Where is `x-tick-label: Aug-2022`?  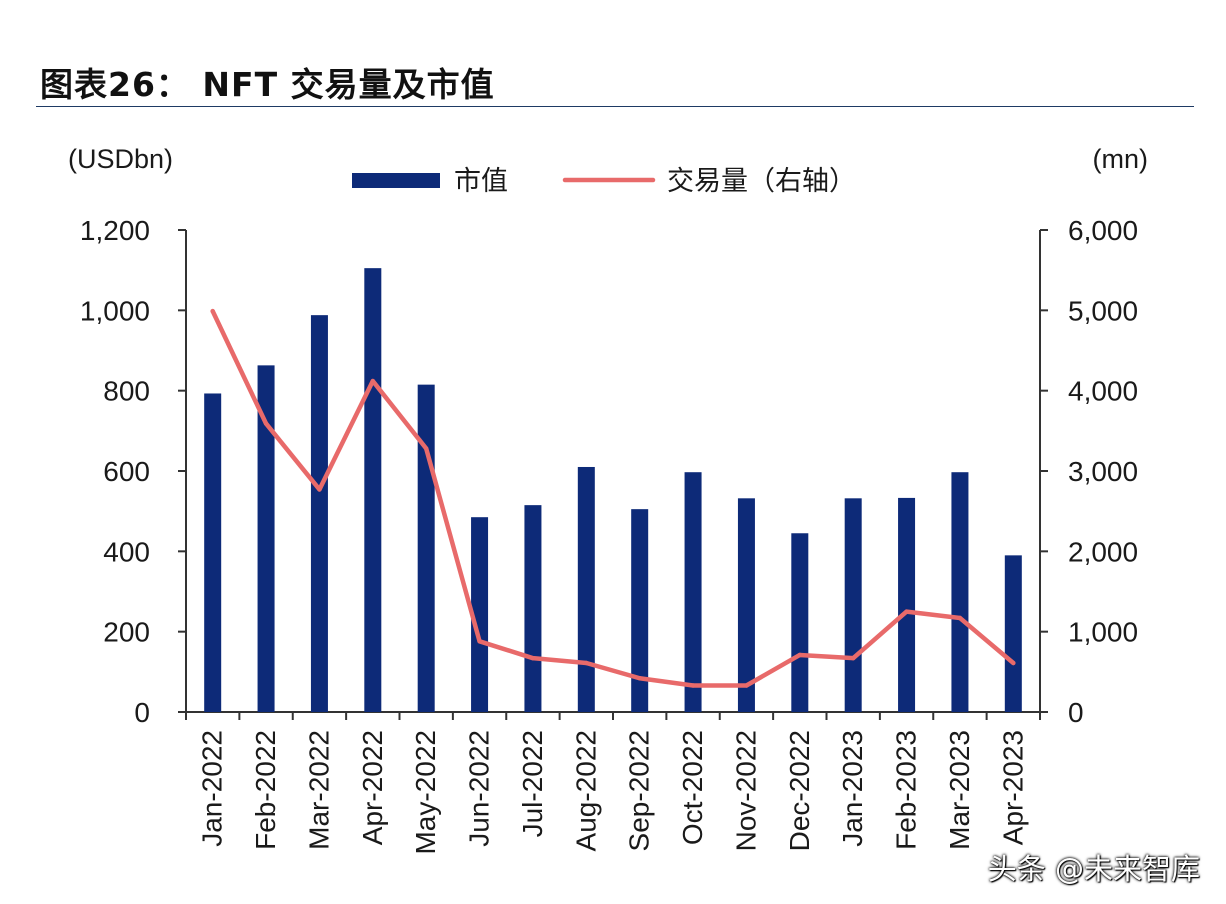
x-tick-label: Aug-2022 is located at coordinates (585, 790).